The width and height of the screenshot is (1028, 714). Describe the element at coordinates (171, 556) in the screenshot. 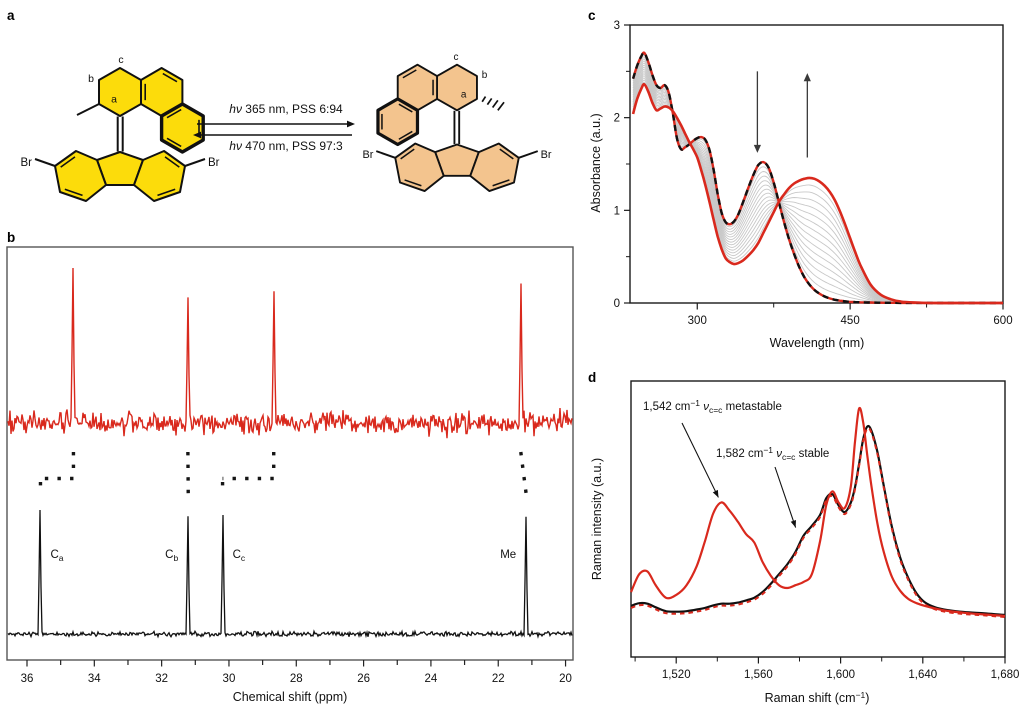

I see `nmr-peak-label: Cb` at that location.